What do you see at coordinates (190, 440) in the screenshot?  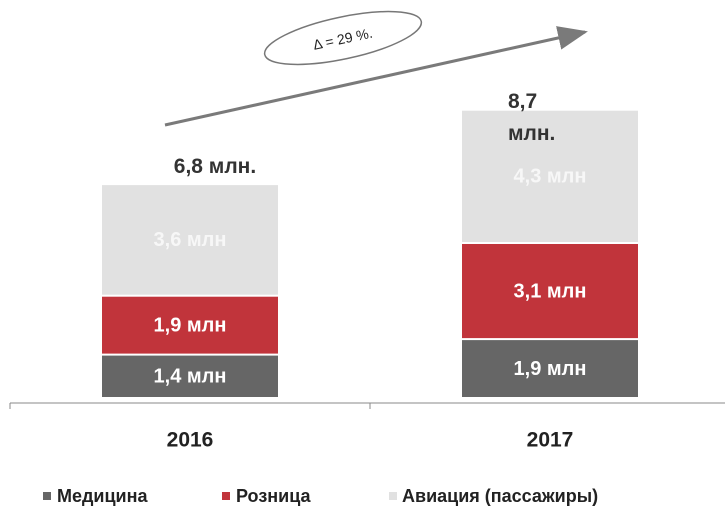 I see `x-tick-label: 2016` at bounding box center [190, 440].